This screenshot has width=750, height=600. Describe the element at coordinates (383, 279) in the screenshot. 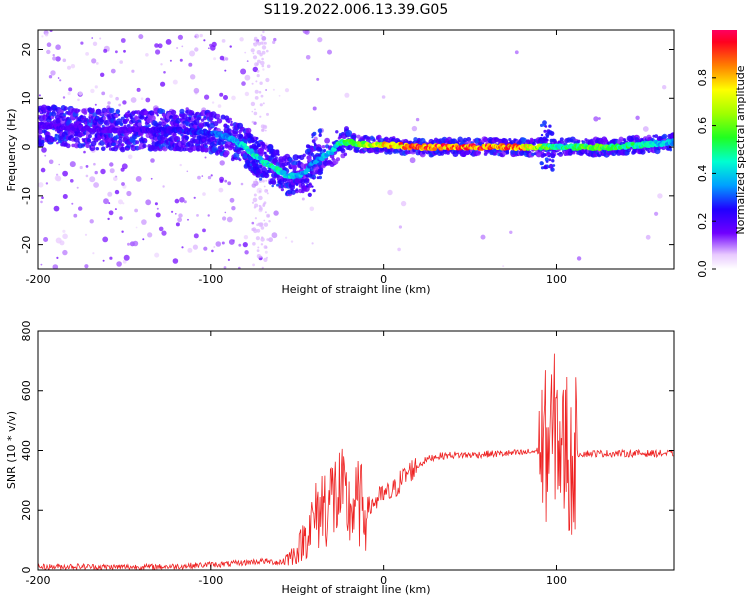

I see `x-tick-label: 0` at that location.